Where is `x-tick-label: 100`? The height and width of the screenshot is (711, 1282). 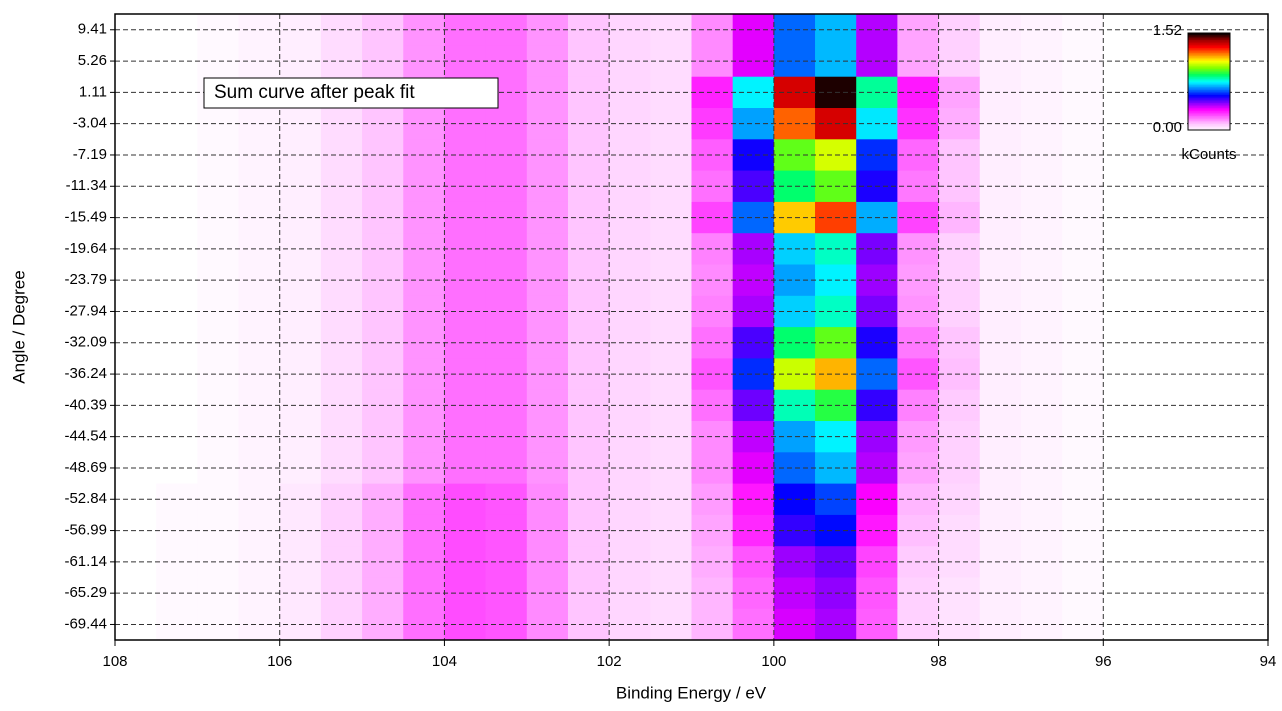 x-tick-label: 100 is located at coordinates (773, 661).